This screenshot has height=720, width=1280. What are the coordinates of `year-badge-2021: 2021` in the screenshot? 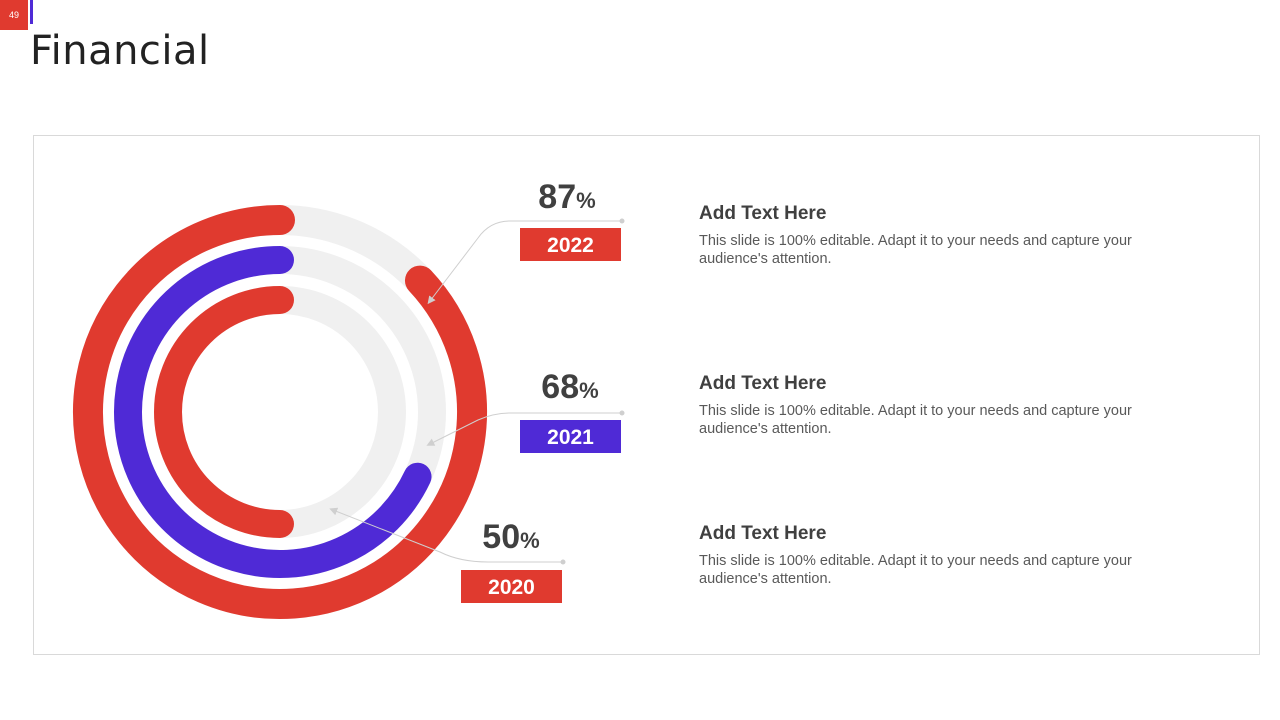 It's located at (570, 436).